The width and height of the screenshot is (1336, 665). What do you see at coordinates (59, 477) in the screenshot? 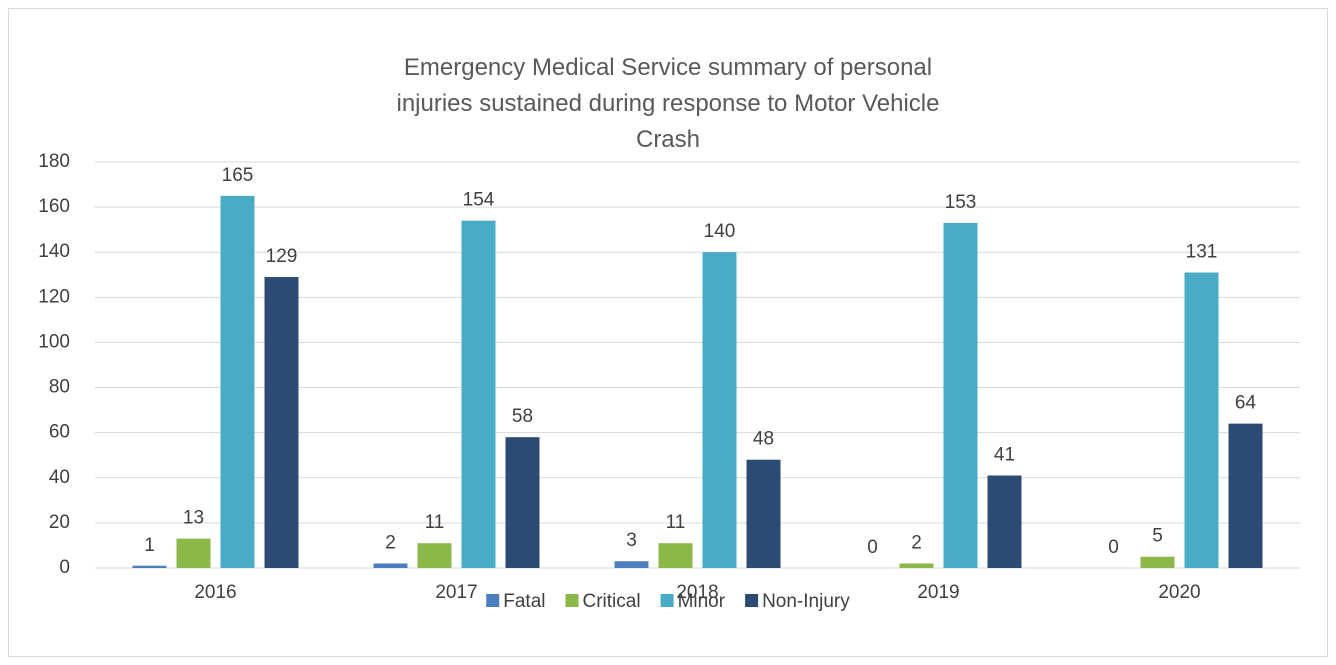
I see `y-tick-label: 40` at bounding box center [59, 477].